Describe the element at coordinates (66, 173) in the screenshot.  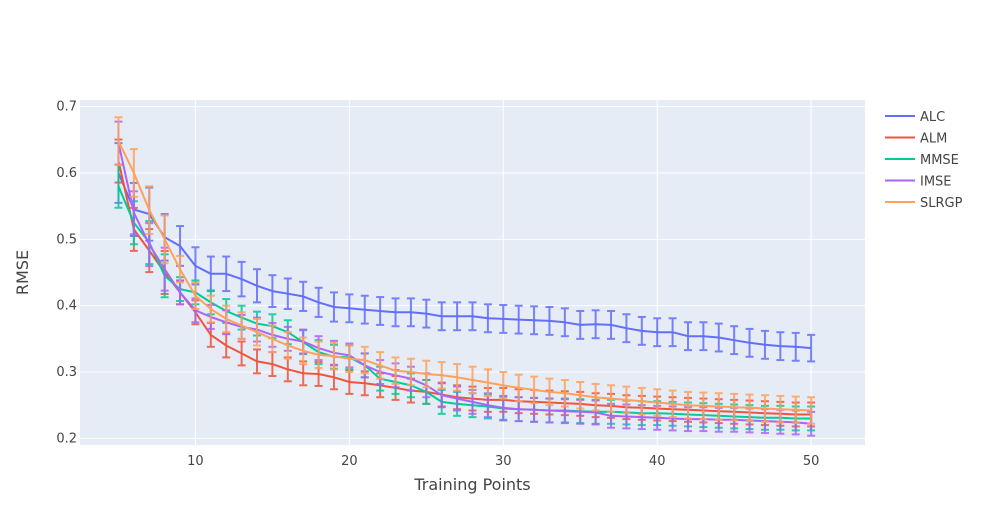
I see `y-tick-label: 0.6` at that location.